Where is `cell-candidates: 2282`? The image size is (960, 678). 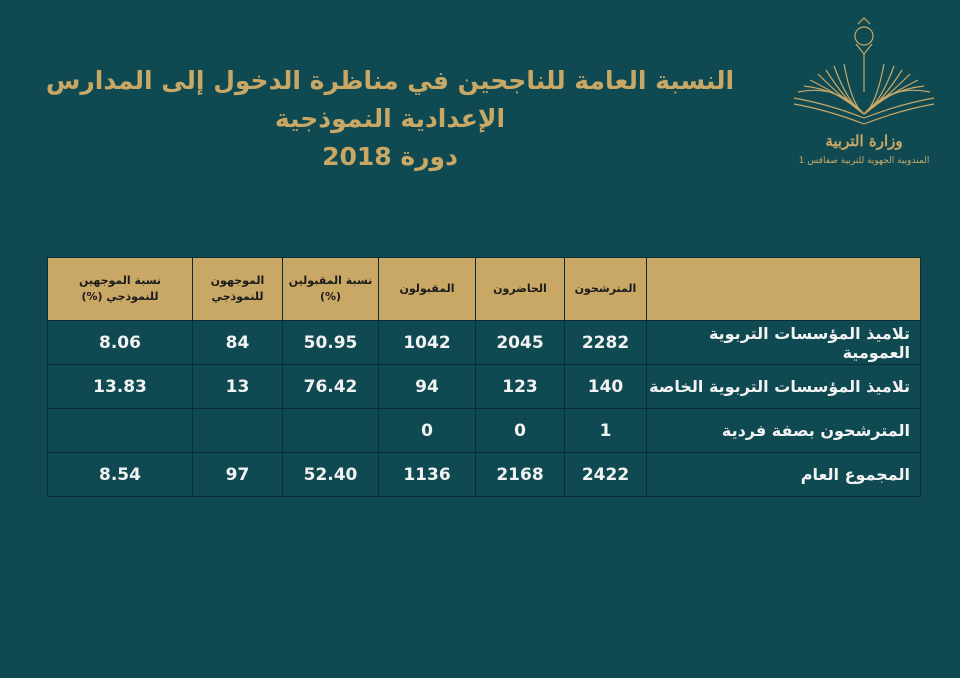 cell-candidates: 2282 is located at coordinates (605, 342).